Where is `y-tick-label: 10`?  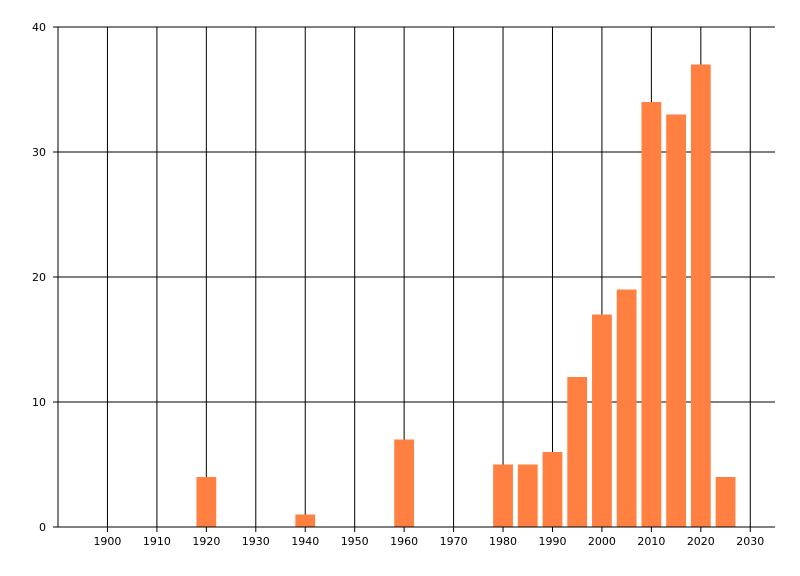 y-tick-label: 10 is located at coordinates (39, 402).